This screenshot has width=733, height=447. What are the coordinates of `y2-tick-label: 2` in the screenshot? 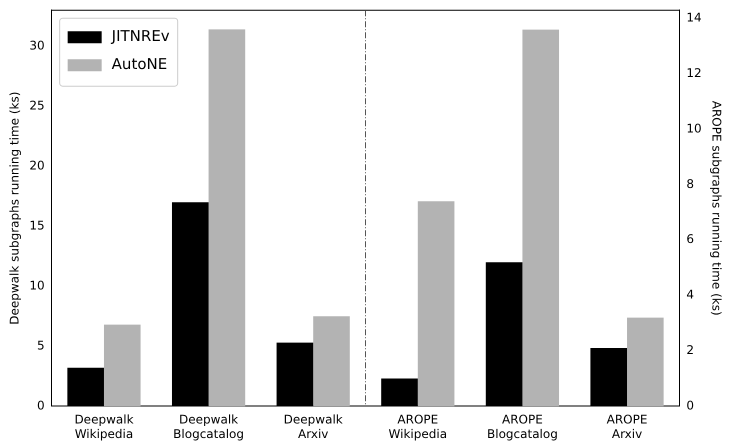 It's located at (690, 349).